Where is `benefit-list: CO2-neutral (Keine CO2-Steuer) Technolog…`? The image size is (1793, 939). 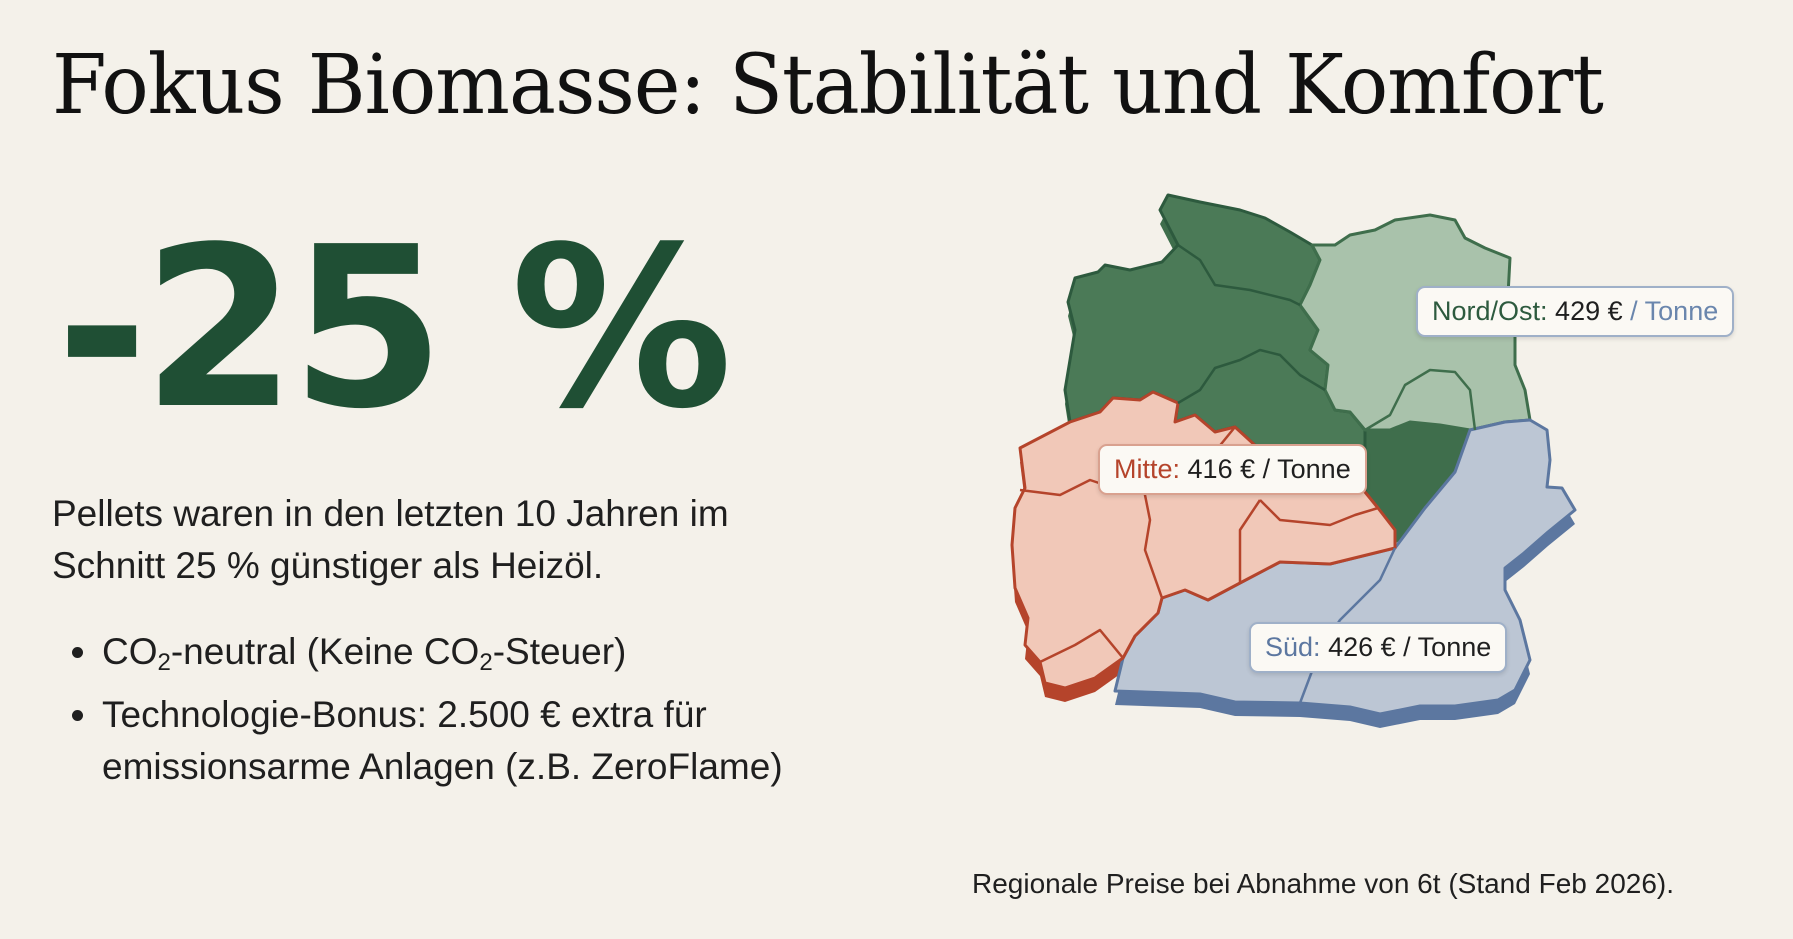 benefit-list: CO2-neutral (Keine CO2-Steuer) Technolog… is located at coordinates (460, 709).